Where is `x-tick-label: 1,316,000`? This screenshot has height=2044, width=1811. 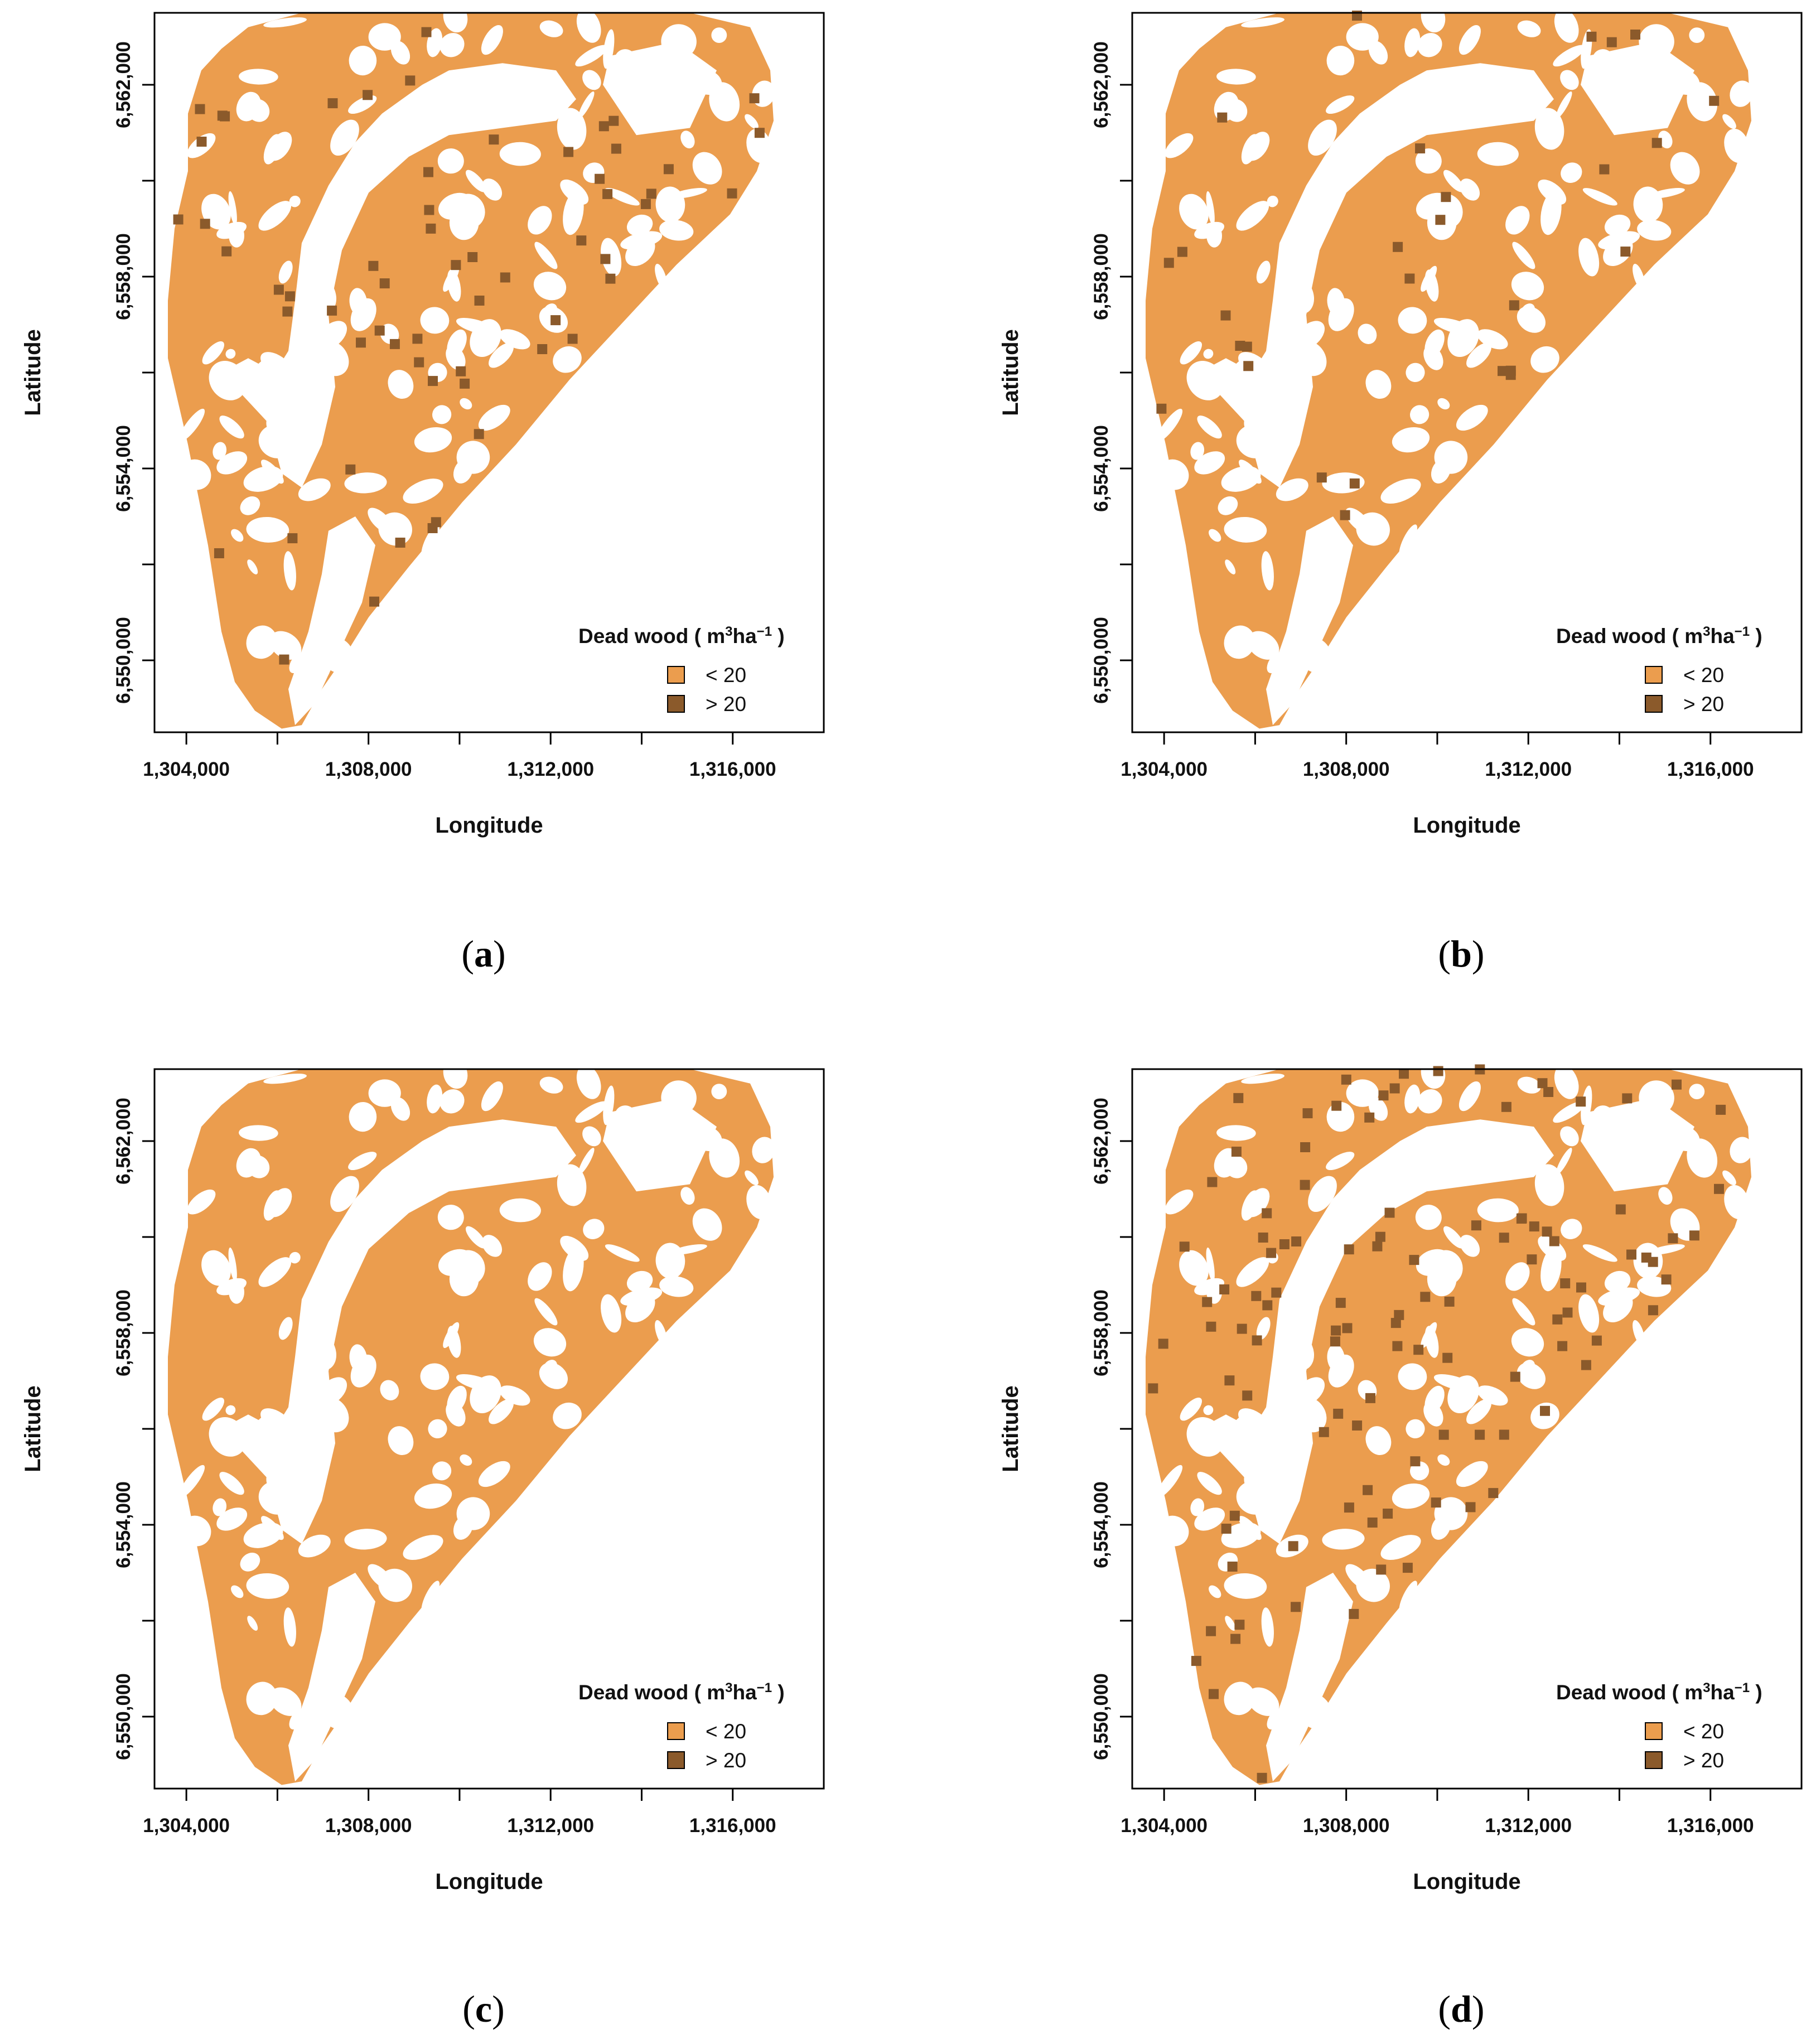
x-tick-label: 1,316,000 is located at coordinates (1710, 1826).